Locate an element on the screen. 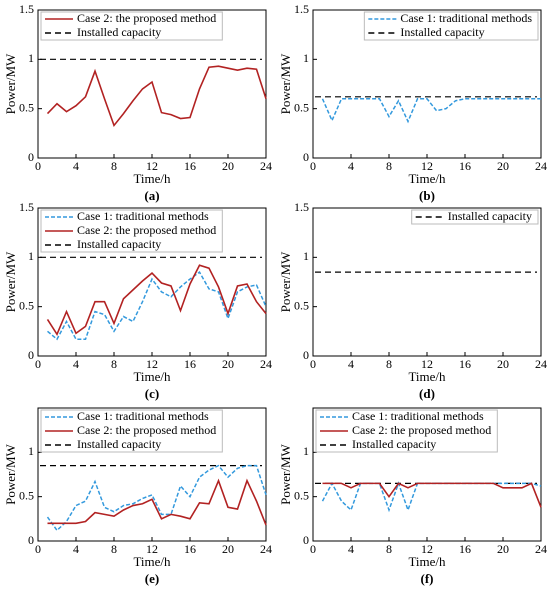  panel-caption: (e) is located at coordinates (152, 578).